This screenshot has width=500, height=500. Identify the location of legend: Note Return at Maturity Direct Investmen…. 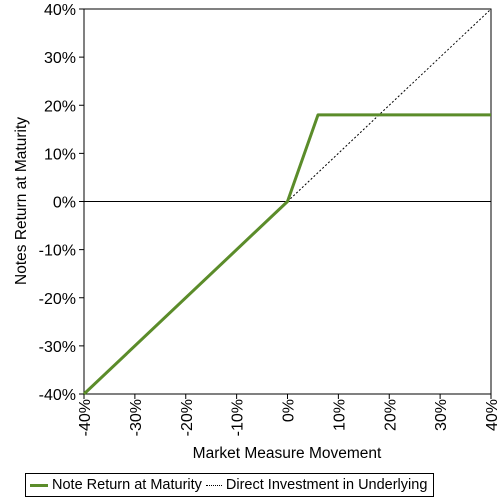
(230, 485).